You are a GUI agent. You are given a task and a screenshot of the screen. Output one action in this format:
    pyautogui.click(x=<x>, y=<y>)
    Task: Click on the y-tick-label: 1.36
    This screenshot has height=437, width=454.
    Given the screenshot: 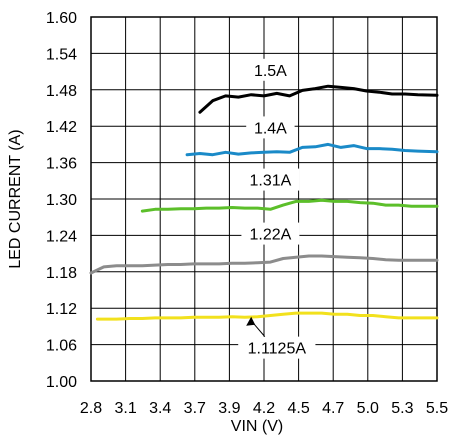 What is the action you would take?
    pyautogui.click(x=61, y=164)
    